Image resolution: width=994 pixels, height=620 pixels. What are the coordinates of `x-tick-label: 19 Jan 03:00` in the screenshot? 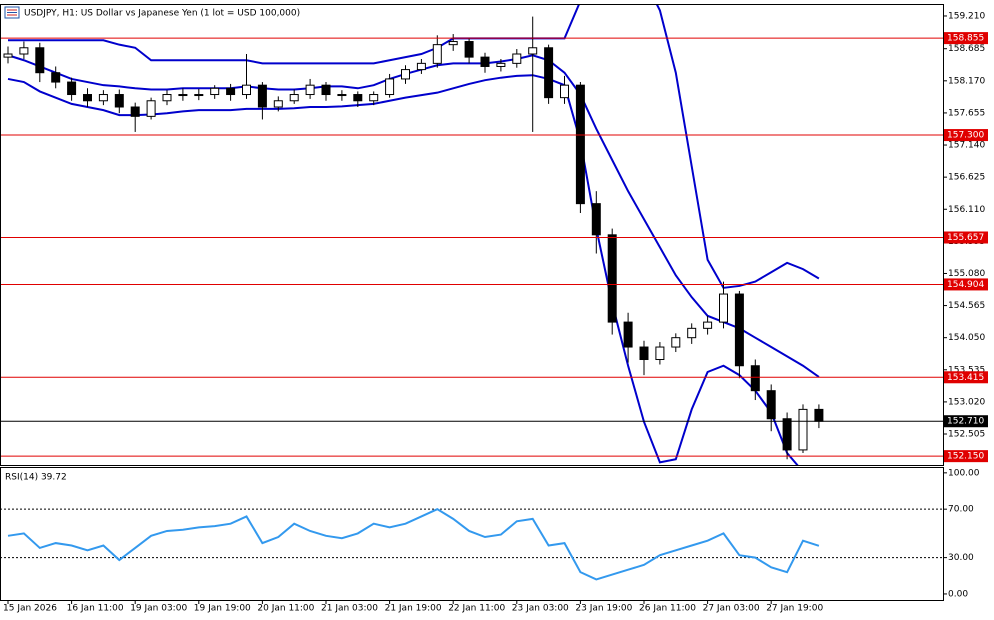 It's located at (158, 609).